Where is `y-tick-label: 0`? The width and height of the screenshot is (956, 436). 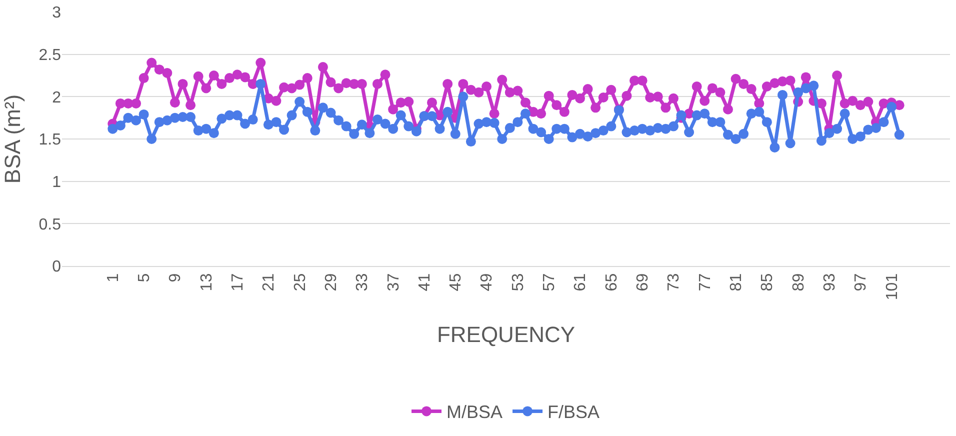
y-tick-label: 0 is located at coordinates (57, 267).